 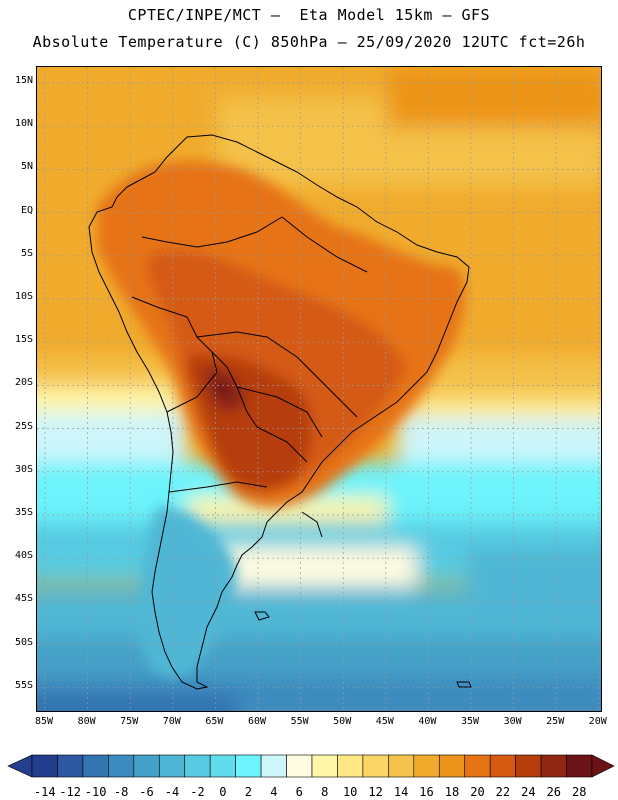 What do you see at coordinates (309, 15) in the screenshot?
I see `title-model: CPTEC/INPE/MCT – Eta Model 15km – GFS` at bounding box center [309, 15].